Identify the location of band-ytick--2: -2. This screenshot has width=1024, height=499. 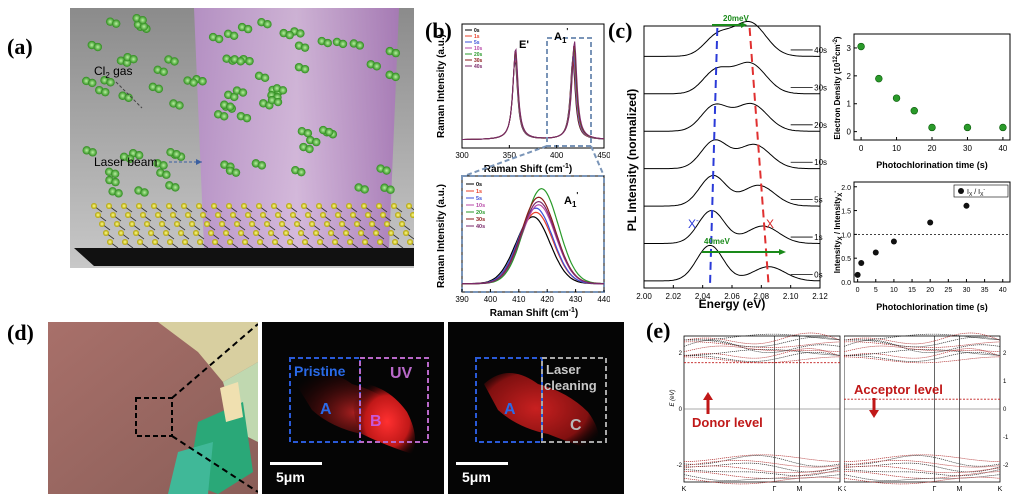
(680, 466).